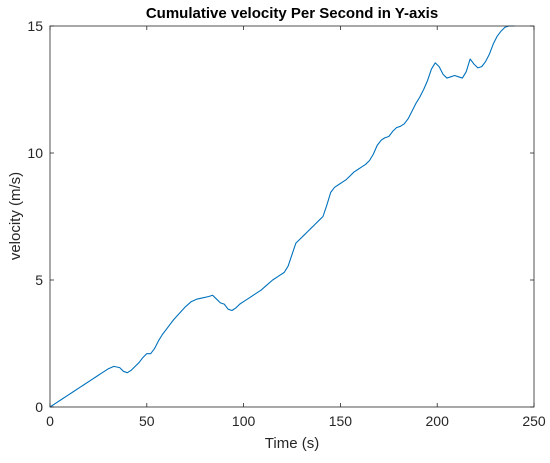 This screenshot has width=550, height=463. What do you see at coordinates (39, 407) in the screenshot?
I see `y-tick-label: 0` at bounding box center [39, 407].